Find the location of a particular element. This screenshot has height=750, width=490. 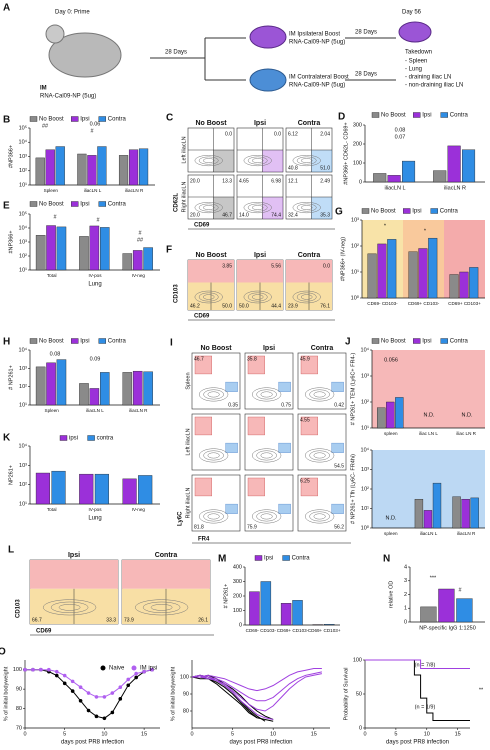

gate-percent: 46.7 is located at coordinates (199, 359).